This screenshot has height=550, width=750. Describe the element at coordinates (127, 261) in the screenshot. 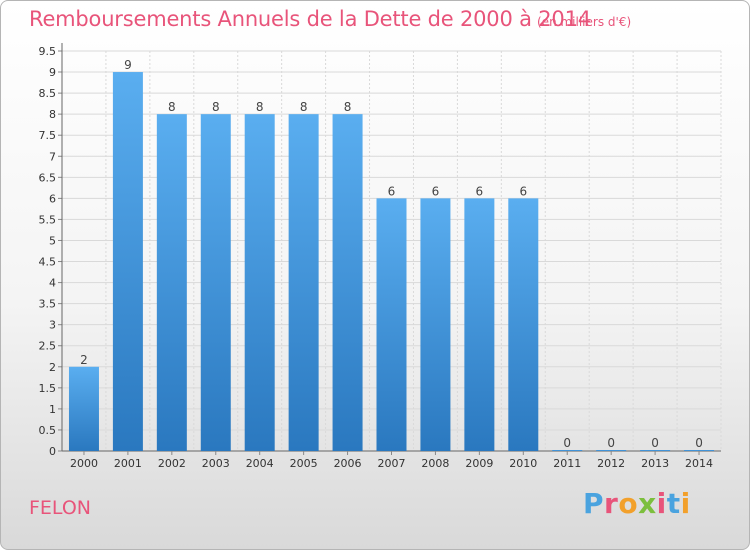

I see `bar-2001` at that location.